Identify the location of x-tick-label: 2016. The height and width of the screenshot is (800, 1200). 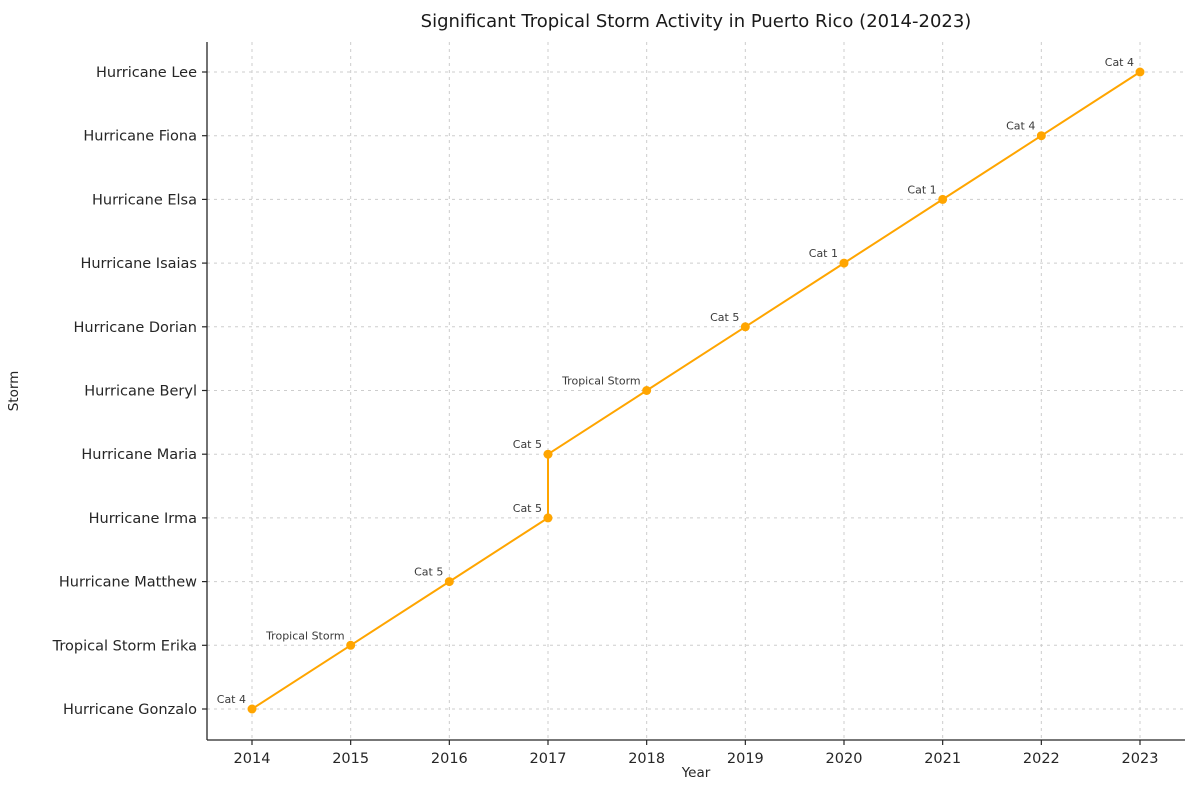
(449, 759).